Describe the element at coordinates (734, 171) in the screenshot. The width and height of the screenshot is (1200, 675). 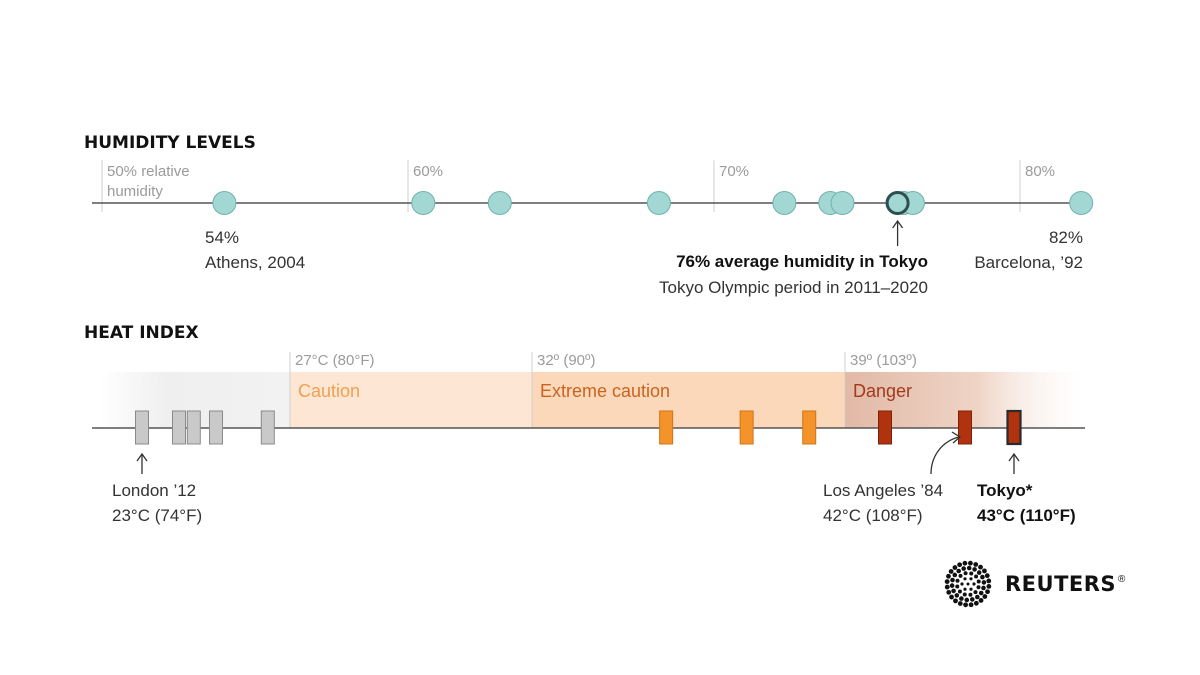
I see `humidity-tick-label: 70%` at that location.